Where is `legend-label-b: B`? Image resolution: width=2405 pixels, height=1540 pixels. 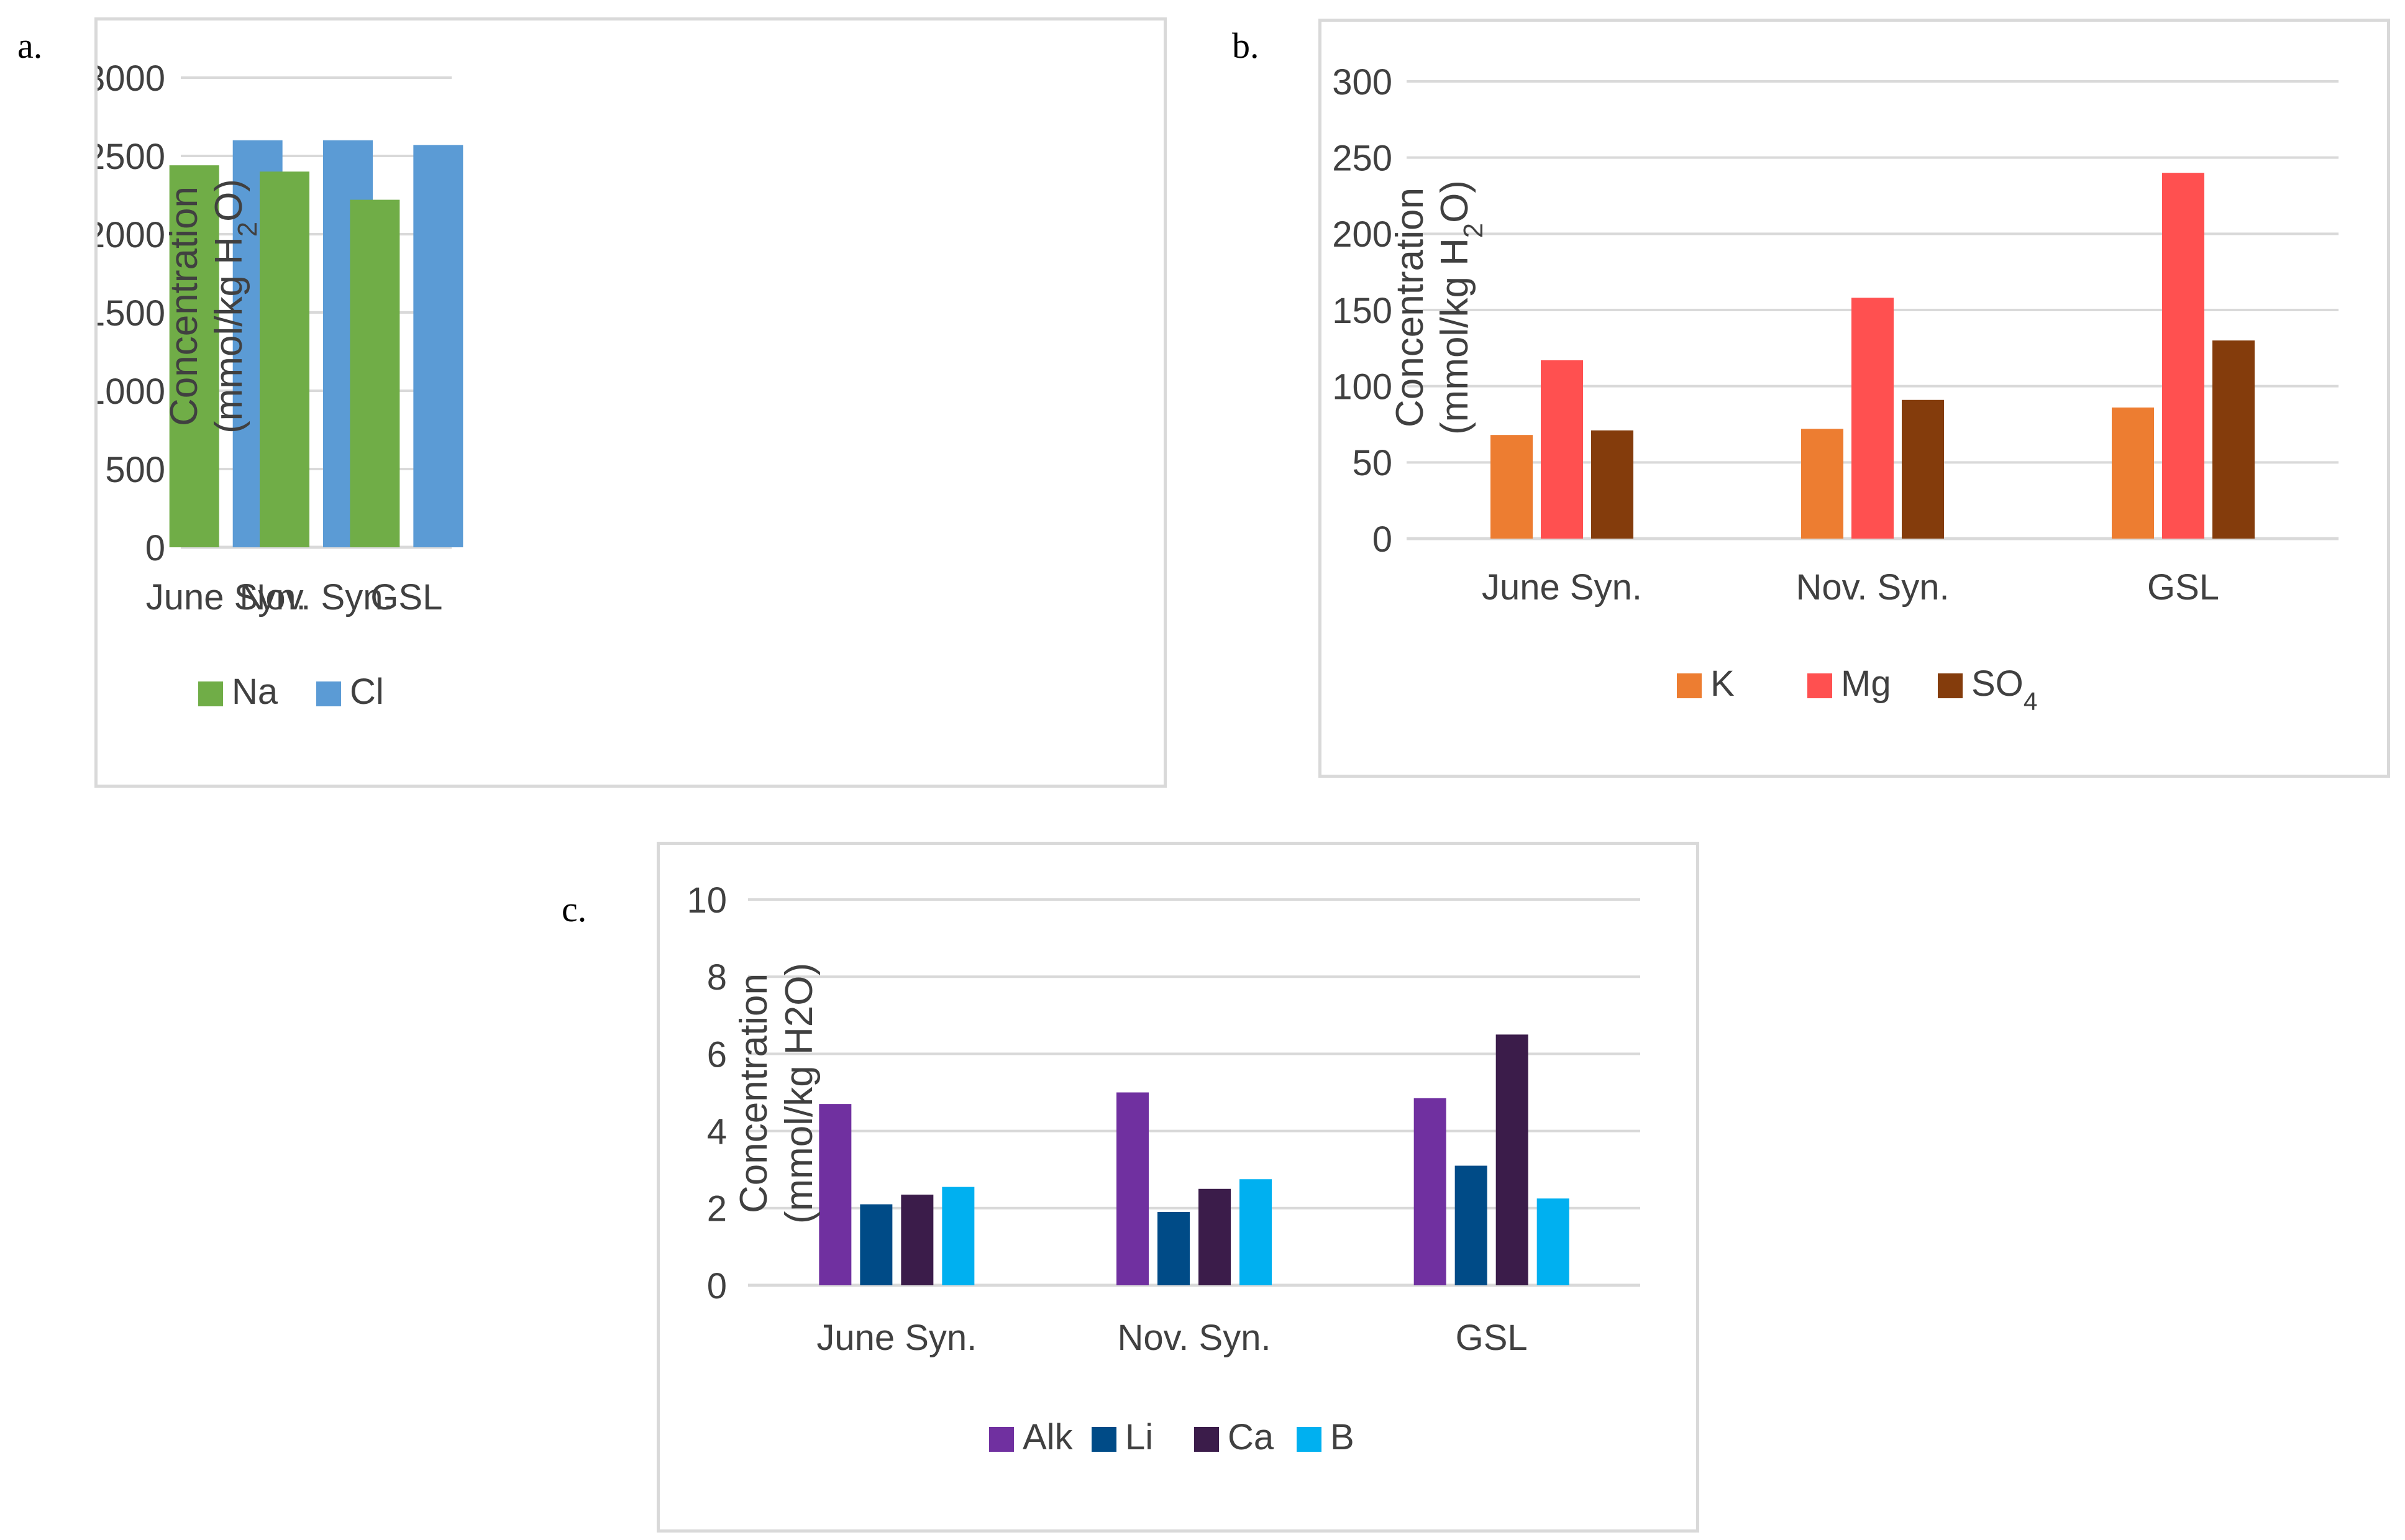
legend-label-b: B is located at coordinates (1342, 1437).